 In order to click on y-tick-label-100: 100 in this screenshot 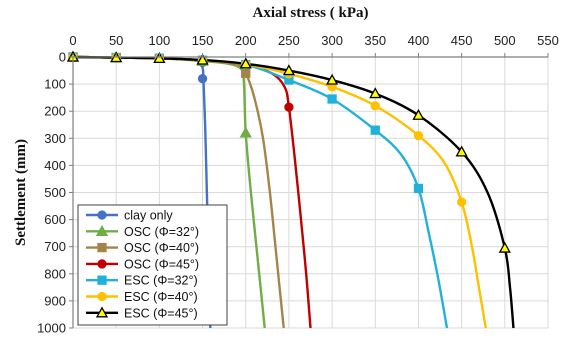, I will do `click(55, 84)`.